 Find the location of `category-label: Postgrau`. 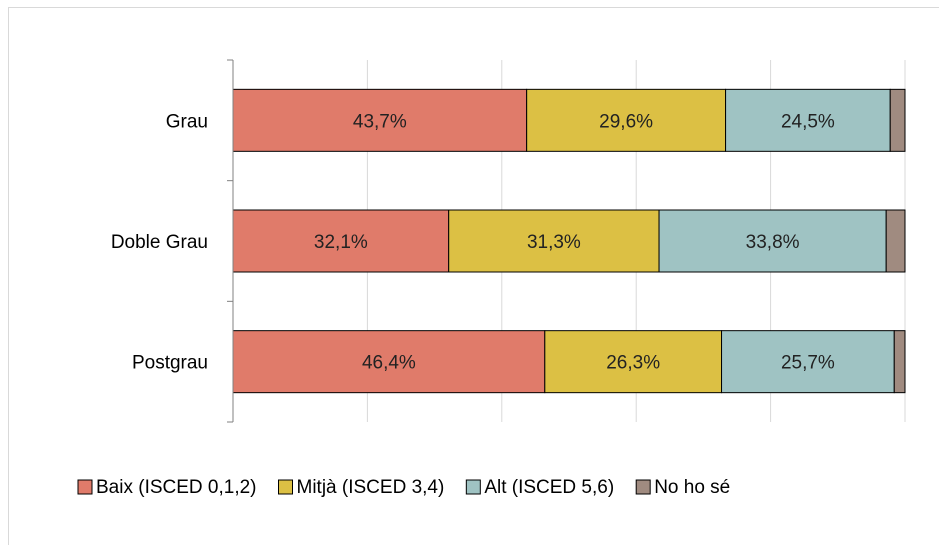

category-label: Postgrau is located at coordinates (170, 363).